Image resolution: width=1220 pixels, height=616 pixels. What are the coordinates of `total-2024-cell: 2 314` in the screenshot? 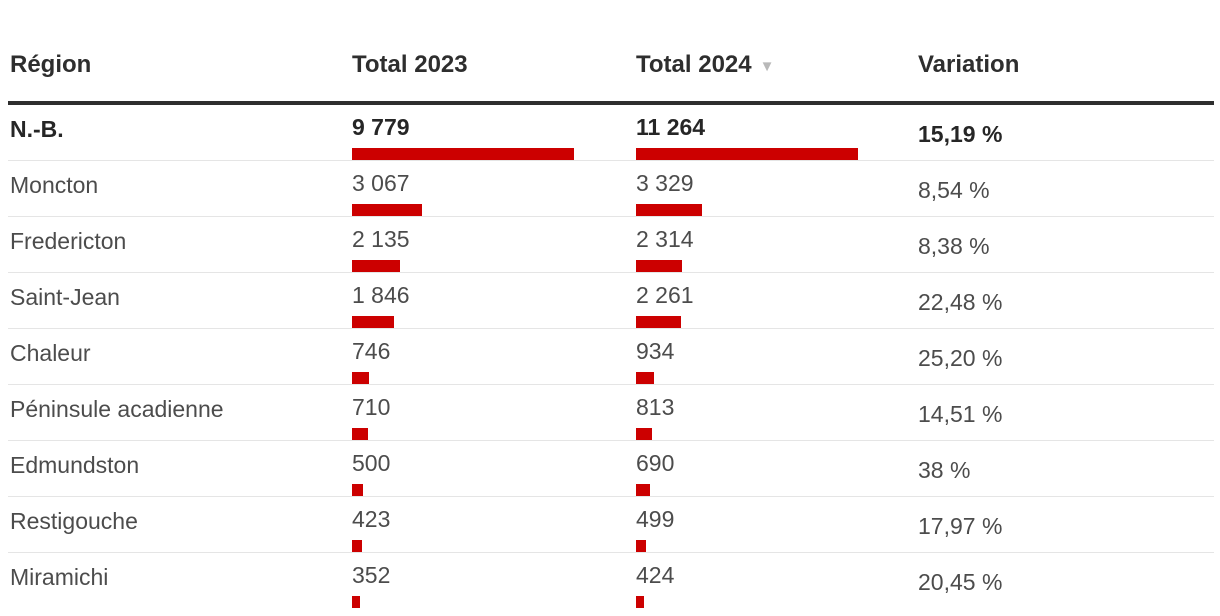 It's located at (777, 244).